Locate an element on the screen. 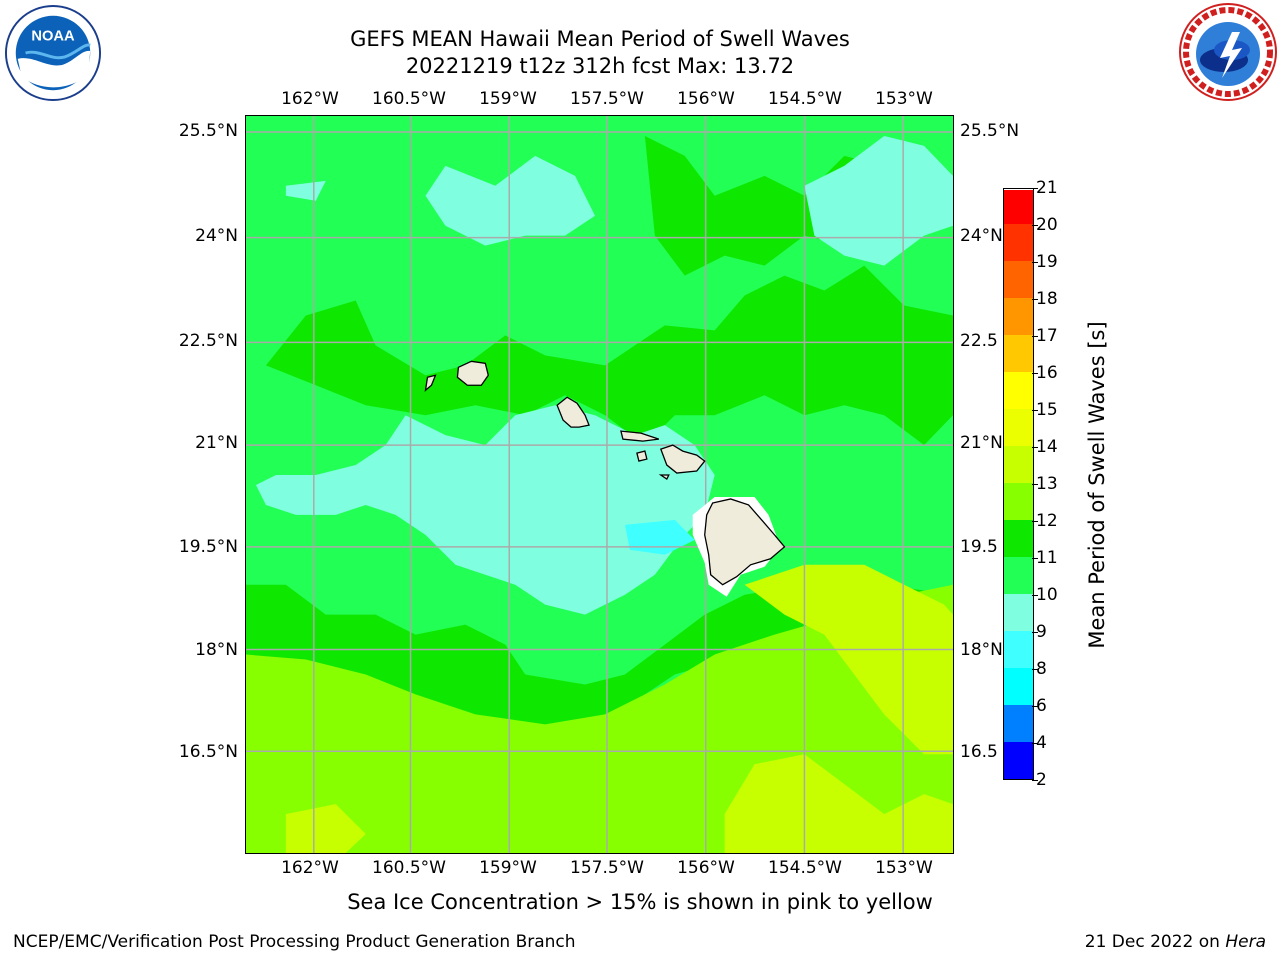 This screenshot has width=1280, height=960. island-kahoolawe is located at coordinates (664, 477).